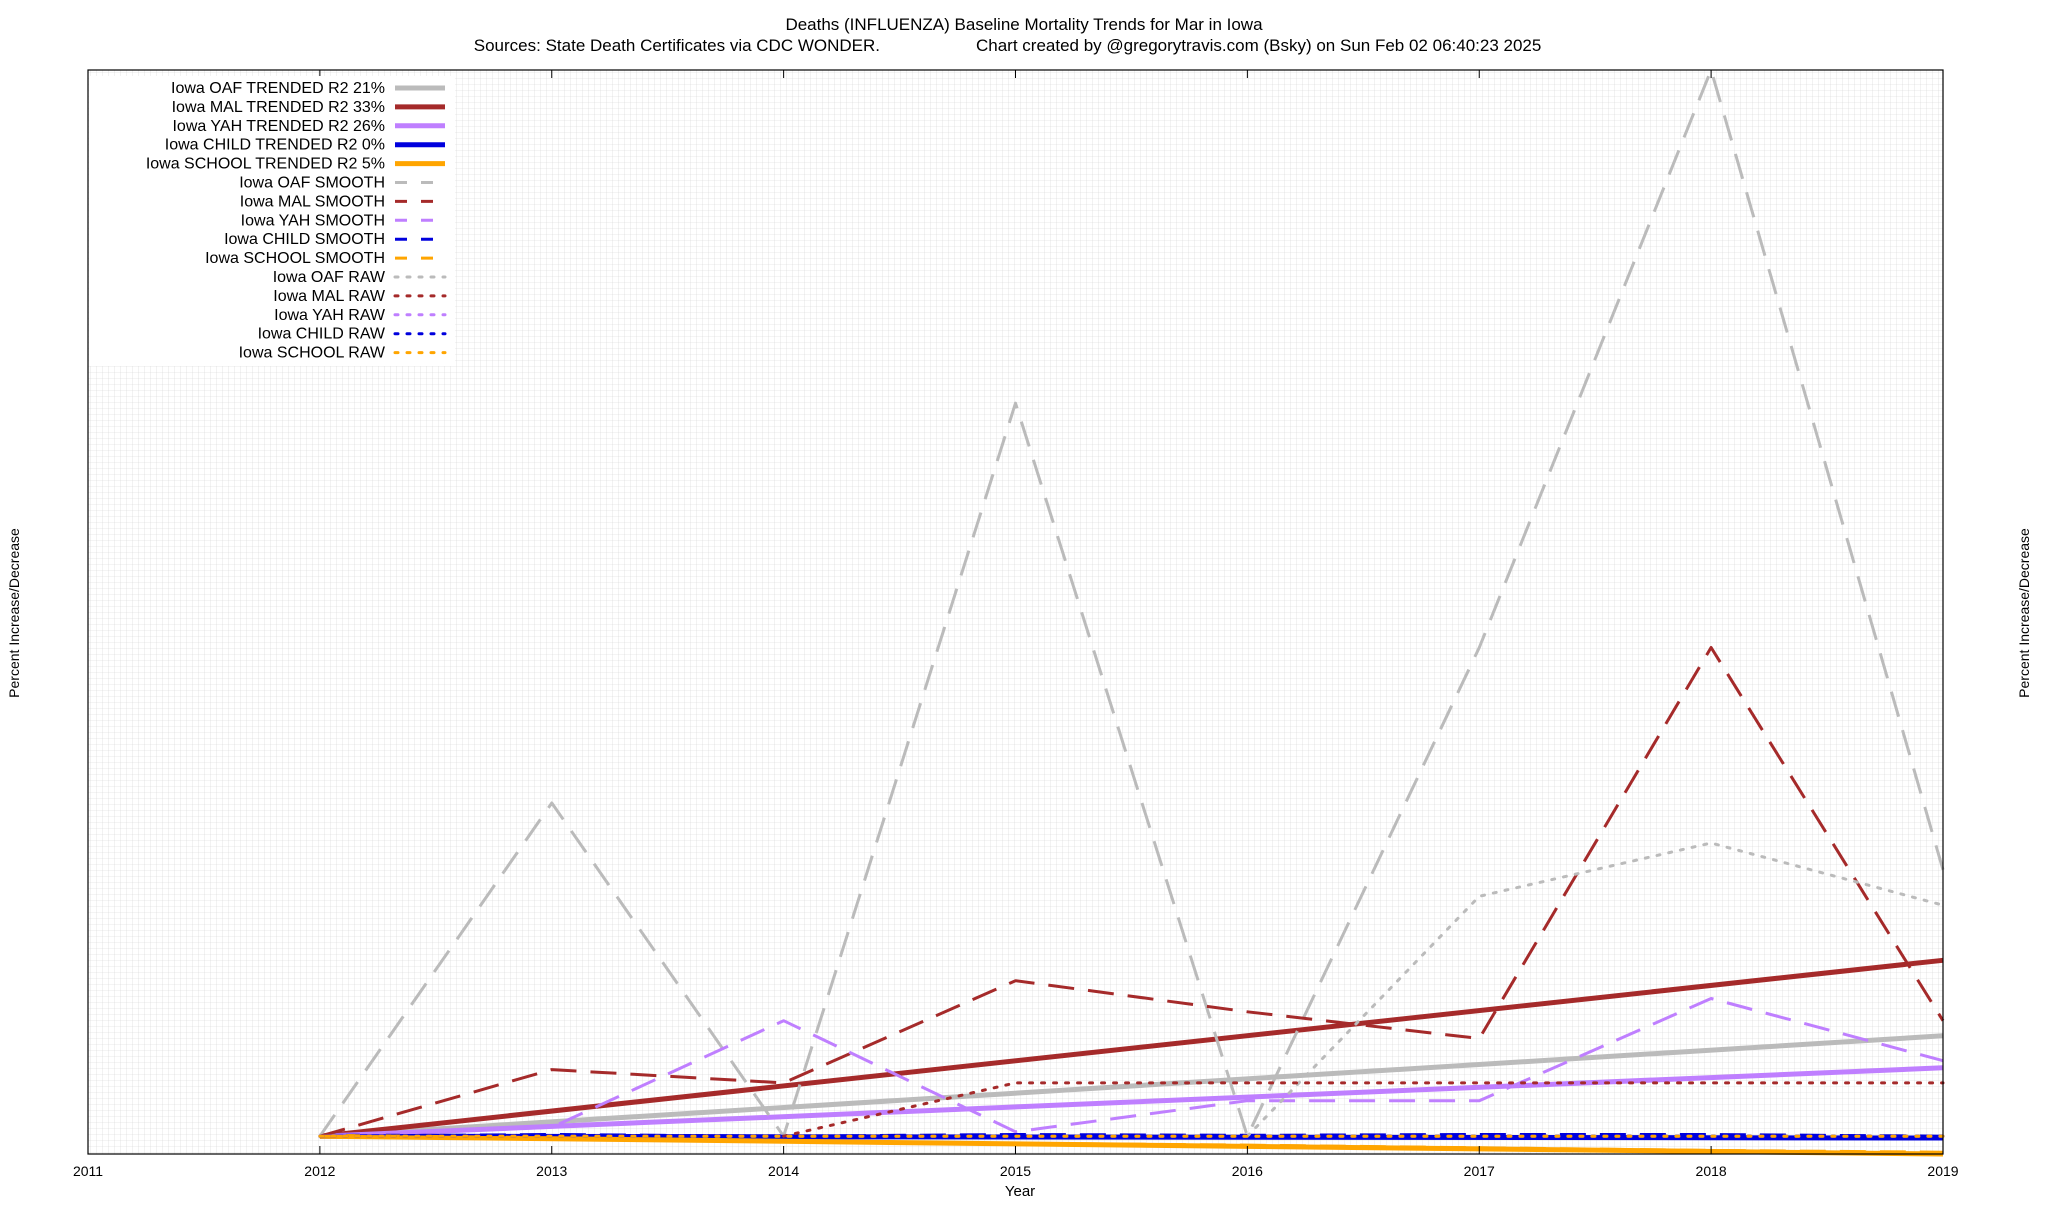 Image resolution: width=2048 pixels, height=1205 pixels. I want to click on x-tick-label-3: 2014, so click(783, 1171).